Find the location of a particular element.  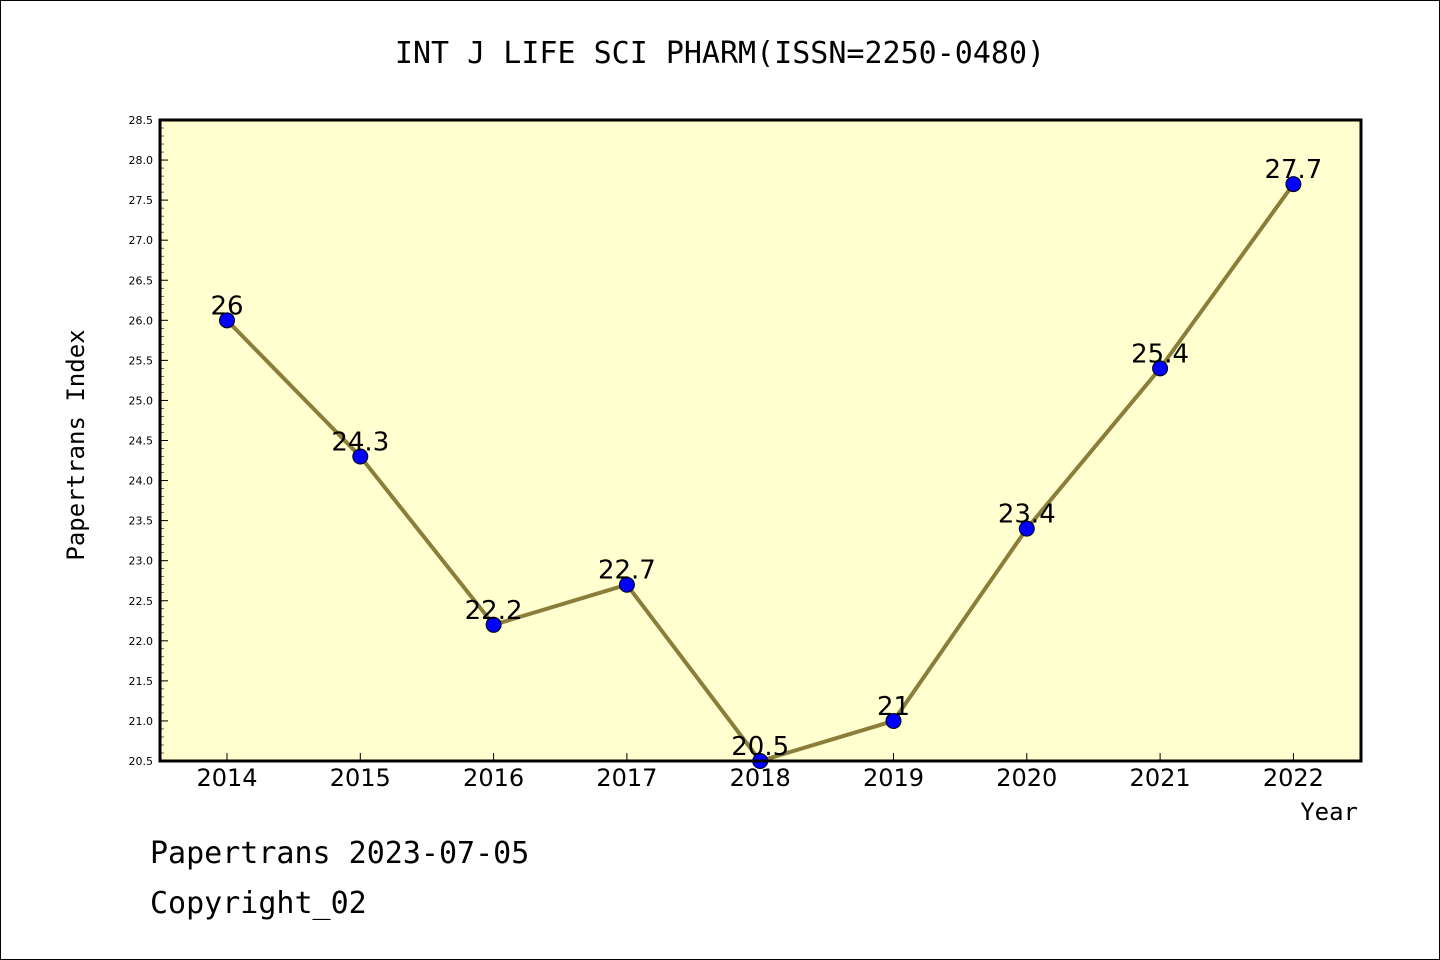

data-label: 23.4 is located at coordinates (1027, 515).